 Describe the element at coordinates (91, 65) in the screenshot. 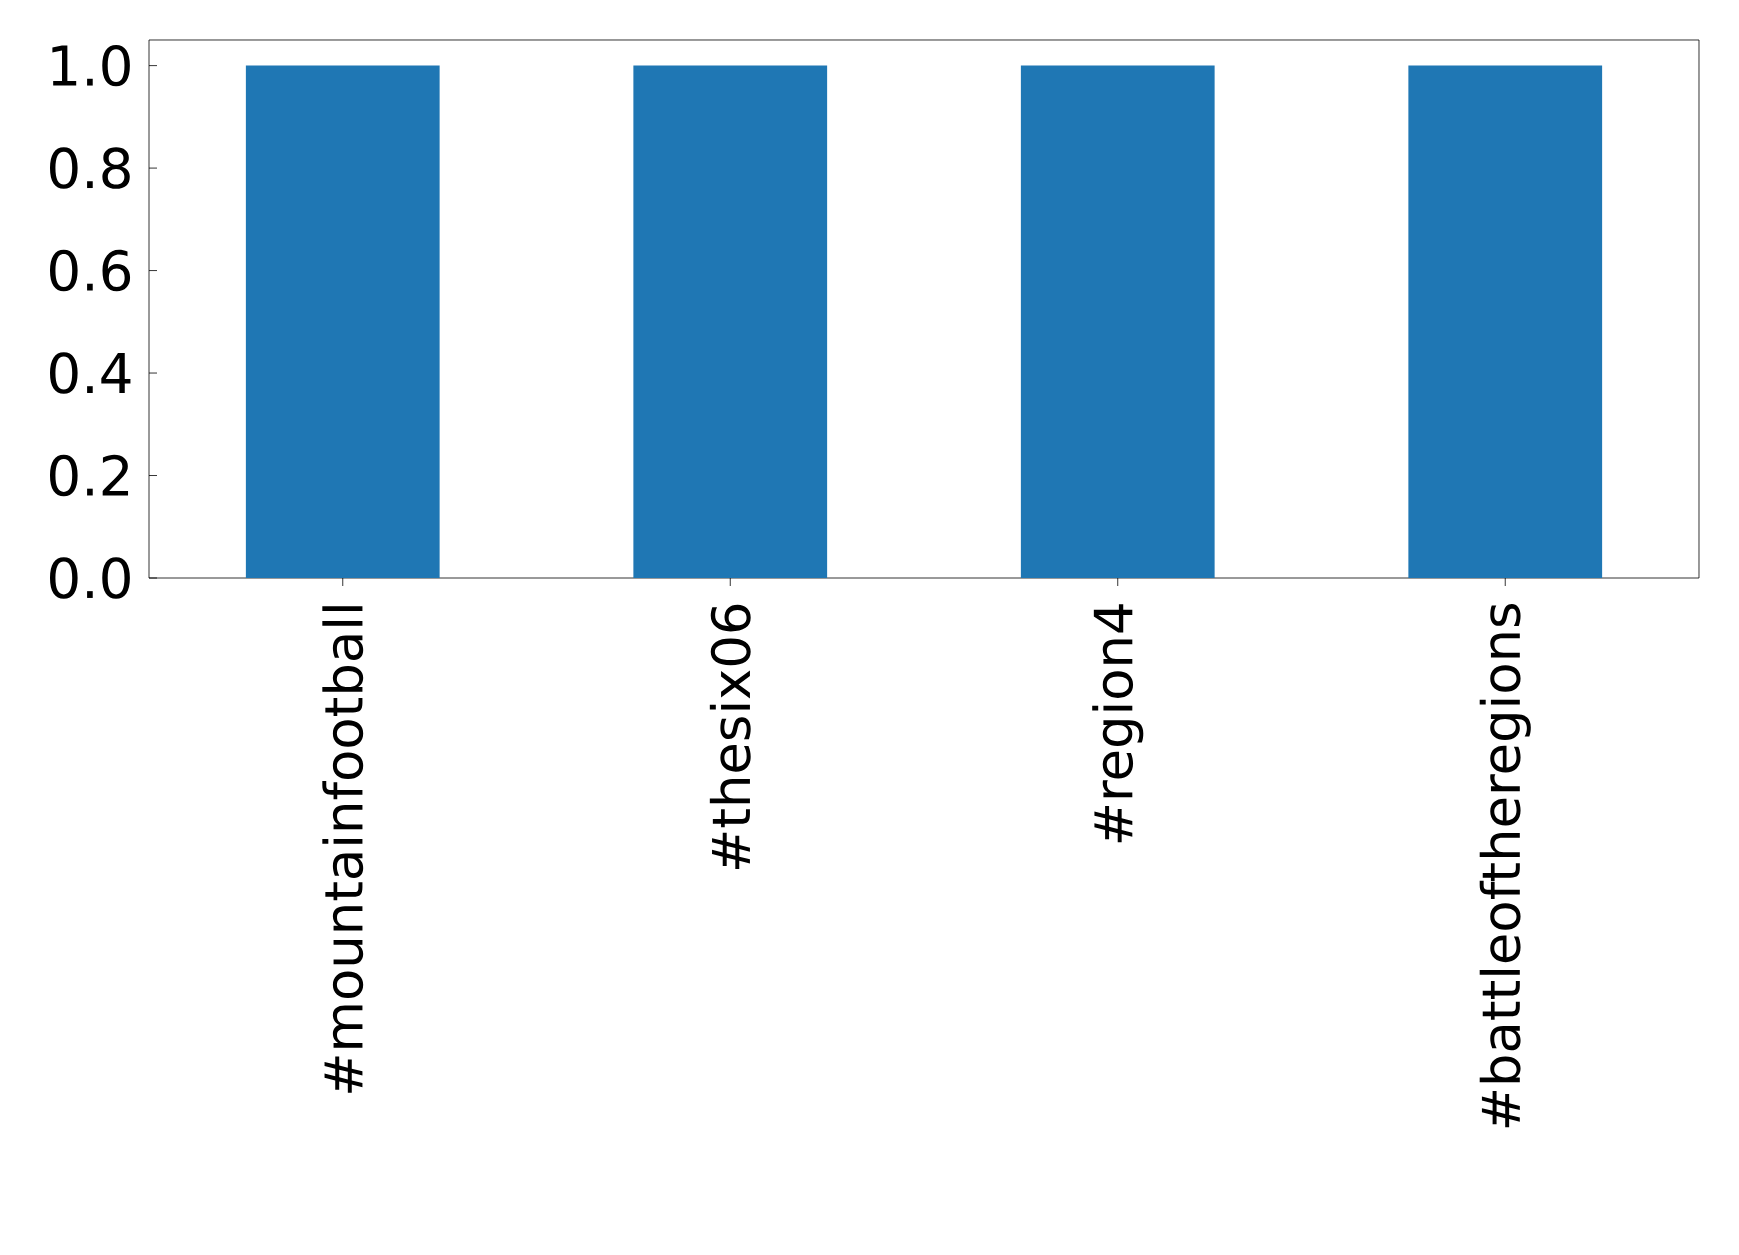

I see `y-tick-label: 1.0` at that location.